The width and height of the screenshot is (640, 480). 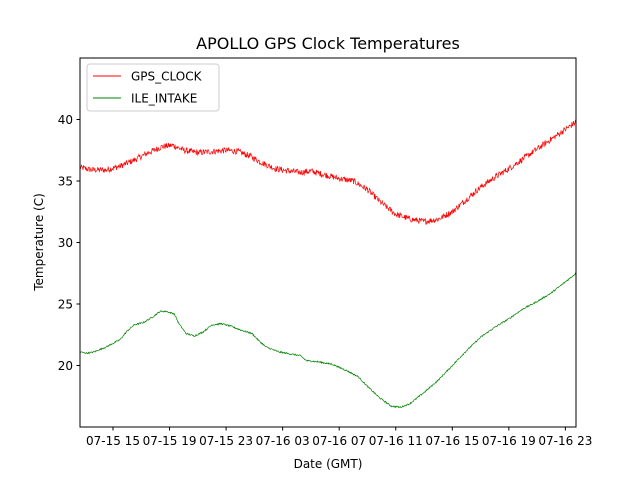 I want to click on legend-label: GPS_CLOCK, so click(x=167, y=77).